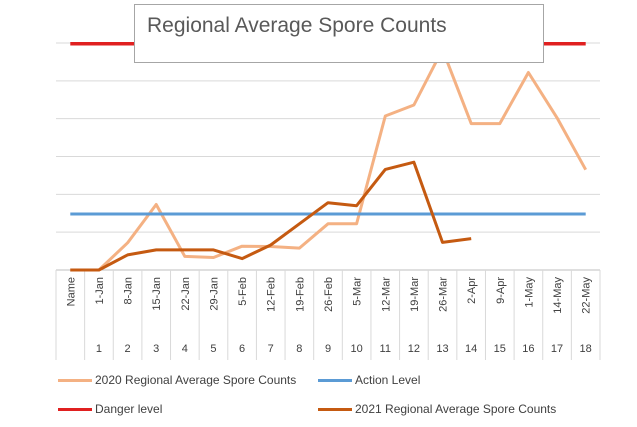 The height and width of the screenshot is (427, 637). I want to click on x-tick-label: 22-May, so click(587, 295).